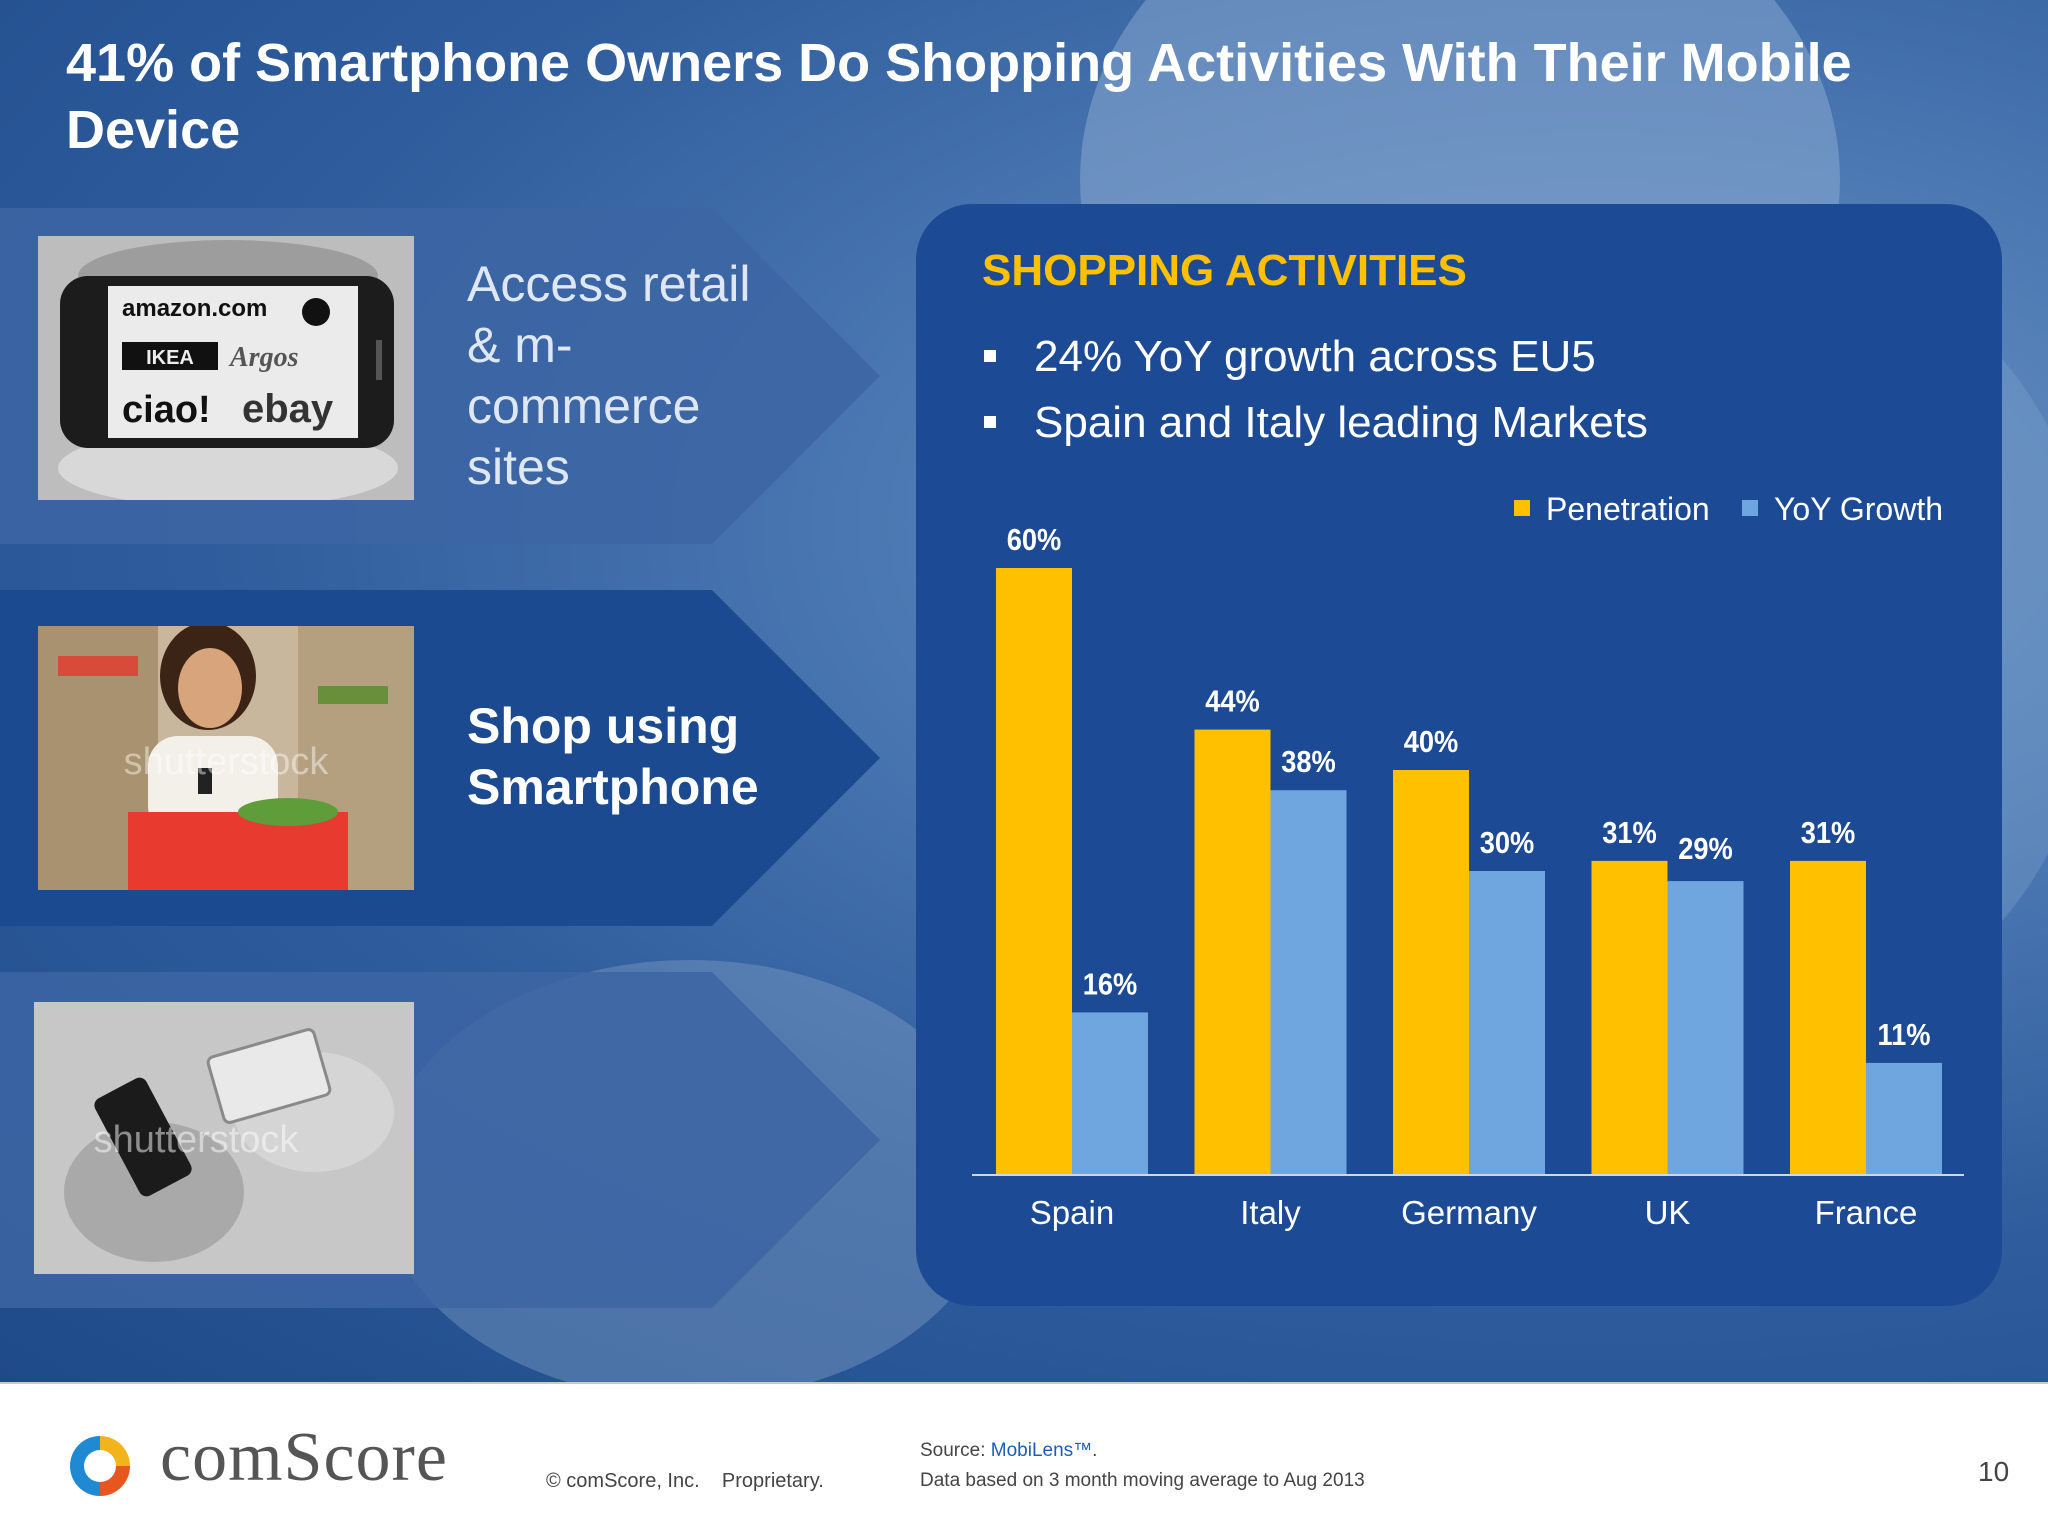 This screenshot has width=2048, height=1538. What do you see at coordinates (1232, 702) in the screenshot?
I see `data-label: 44%` at bounding box center [1232, 702].